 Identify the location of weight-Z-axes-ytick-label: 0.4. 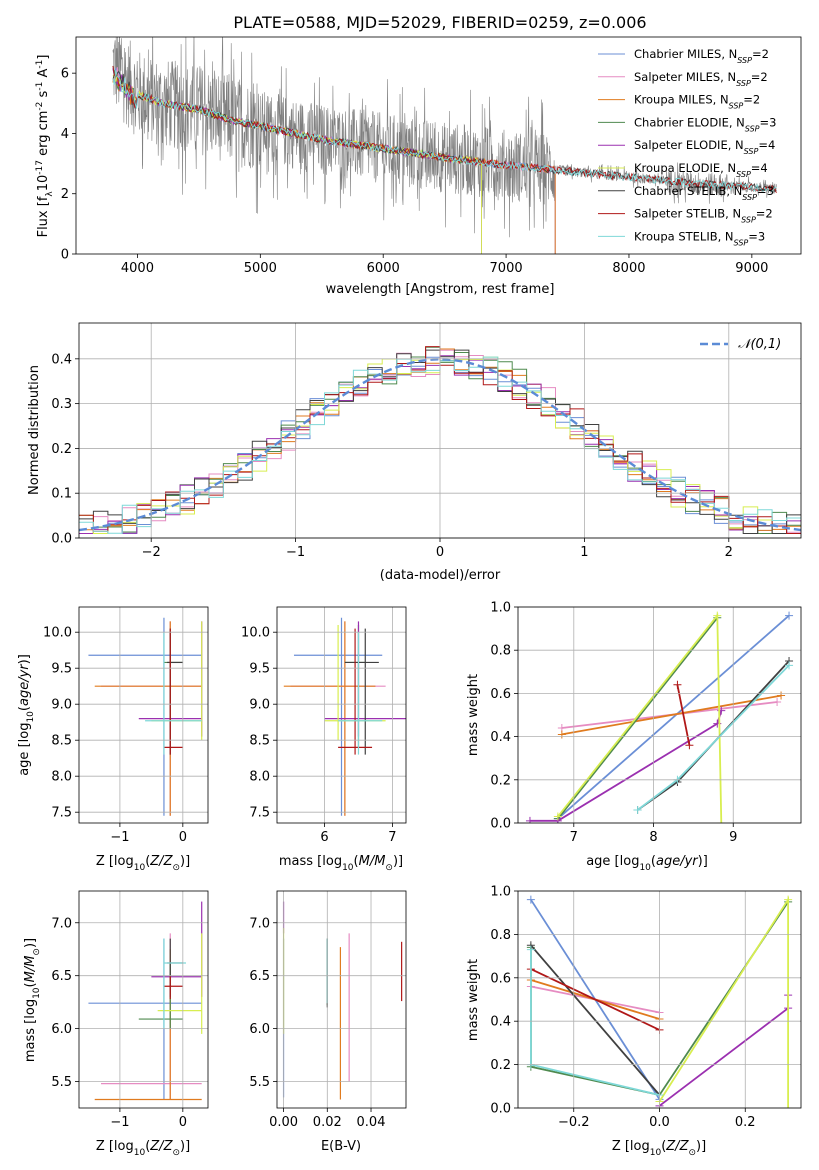
(500, 1022).